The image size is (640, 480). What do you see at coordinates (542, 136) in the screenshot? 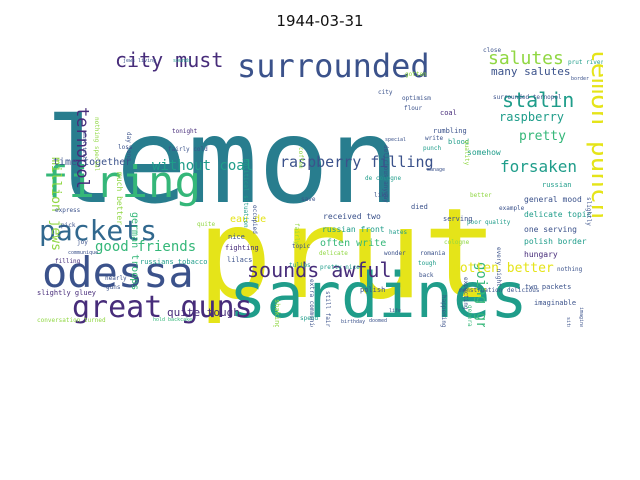
I see `word-pretty: pretty` at bounding box center [542, 136].